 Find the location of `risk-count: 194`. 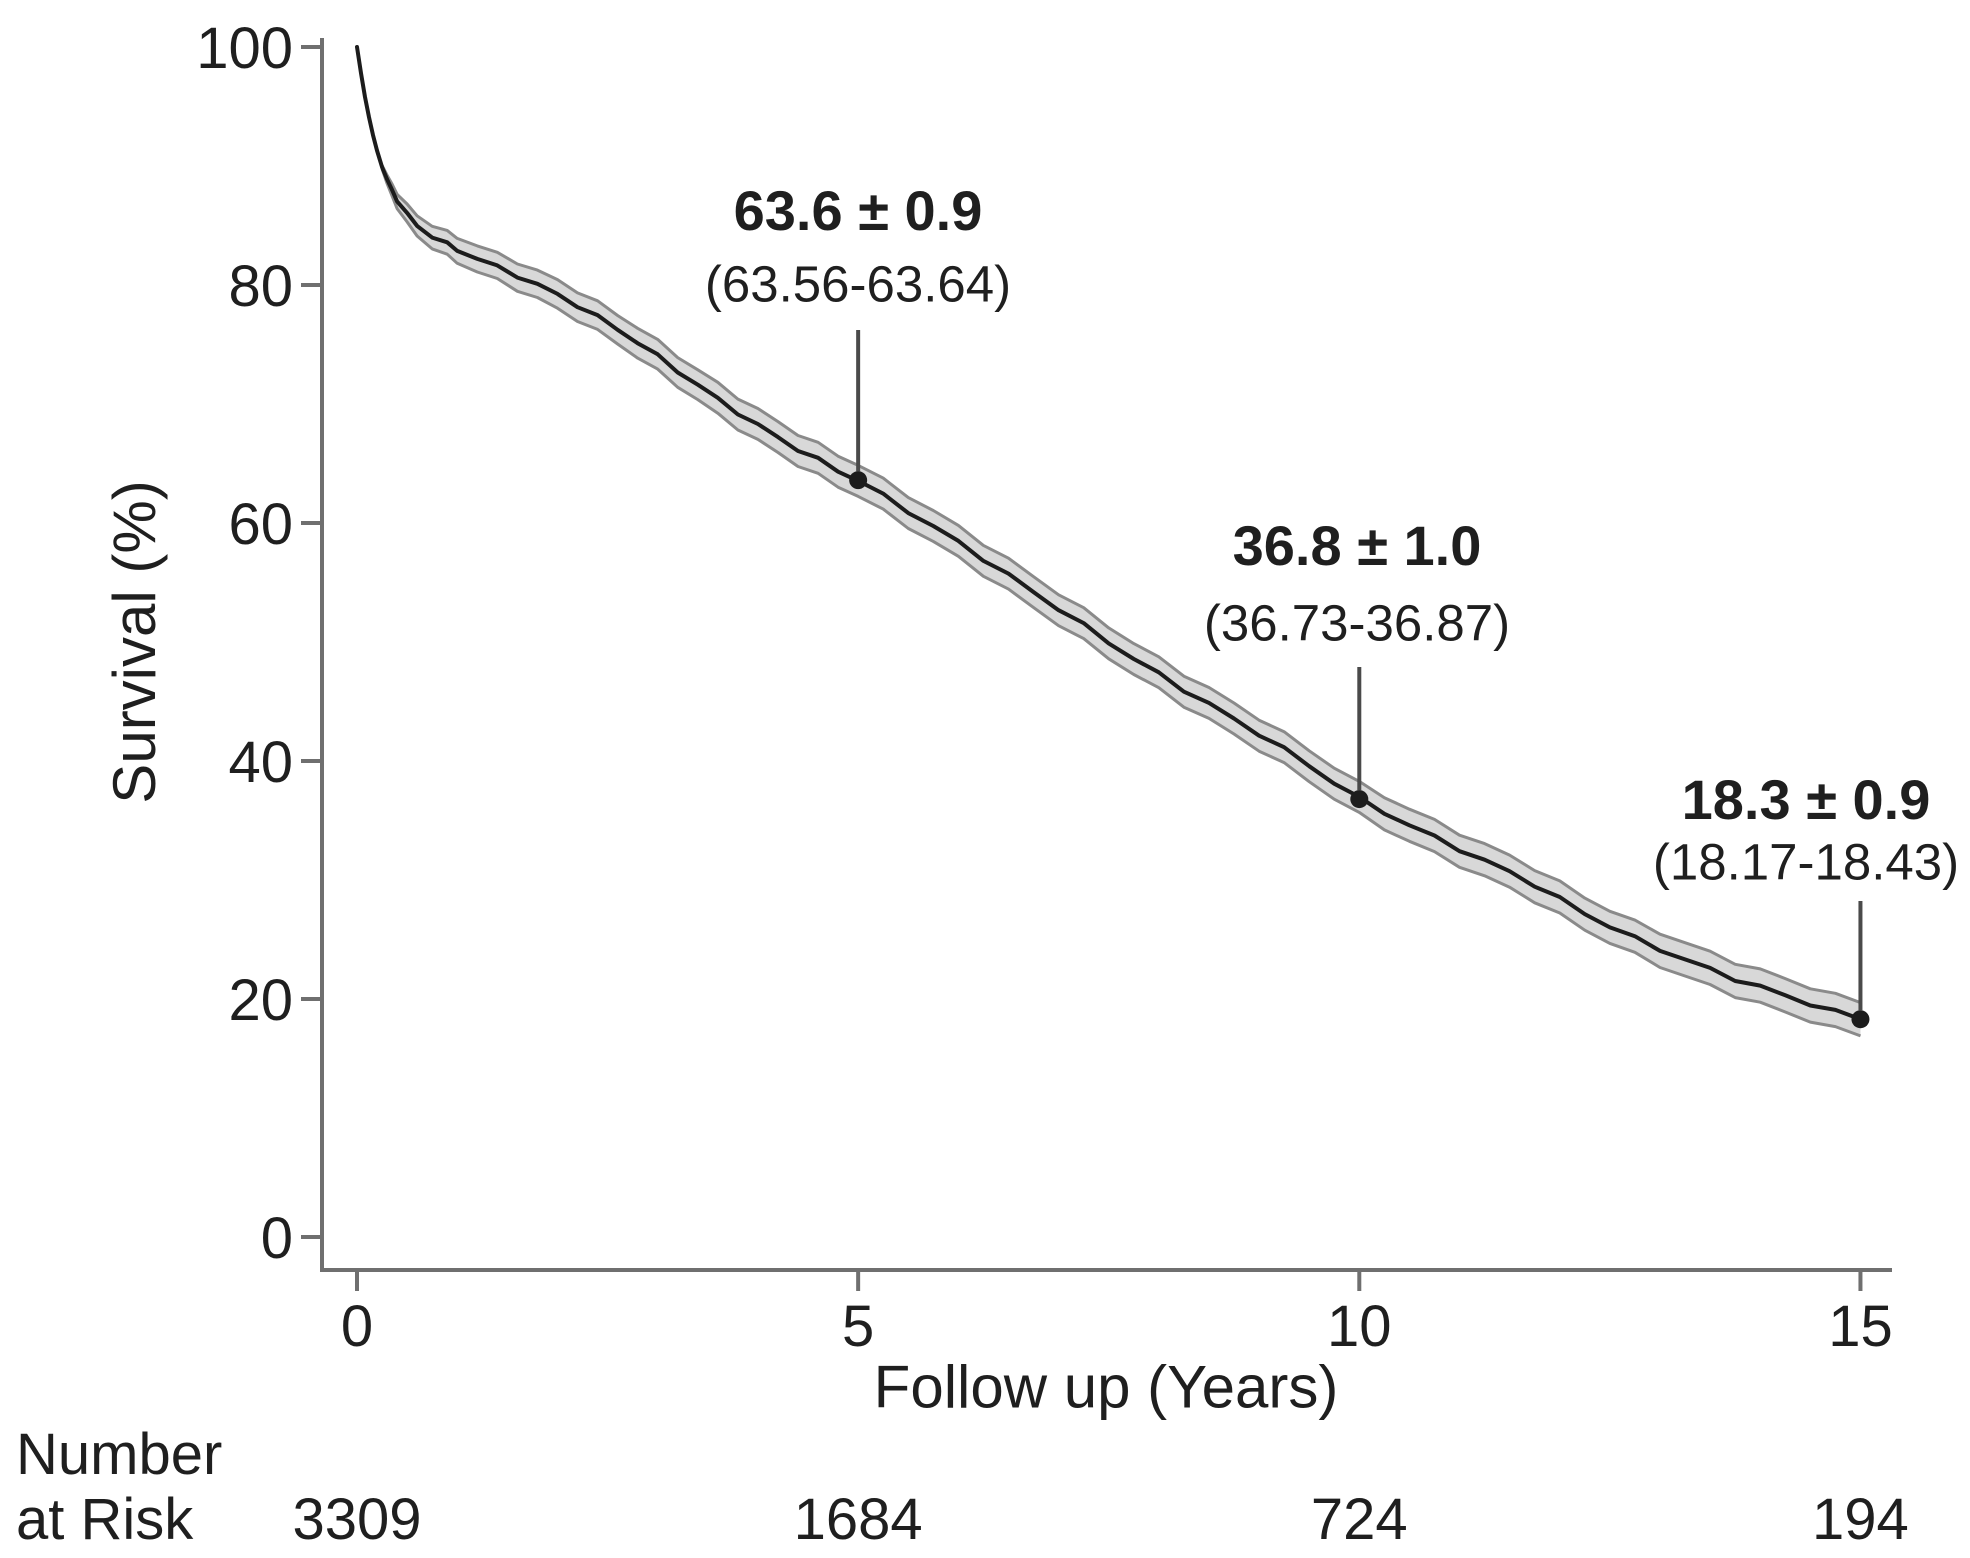

risk-count: 194 is located at coordinates (1860, 1519).